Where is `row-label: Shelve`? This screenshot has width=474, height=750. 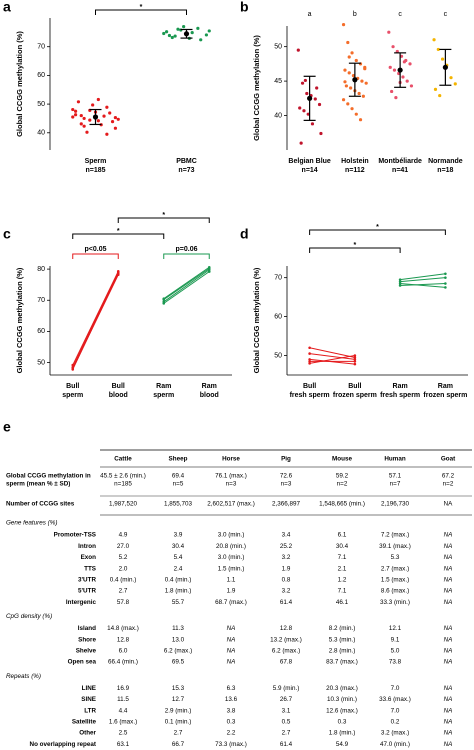 row-label: Shelve is located at coordinates (86, 650).